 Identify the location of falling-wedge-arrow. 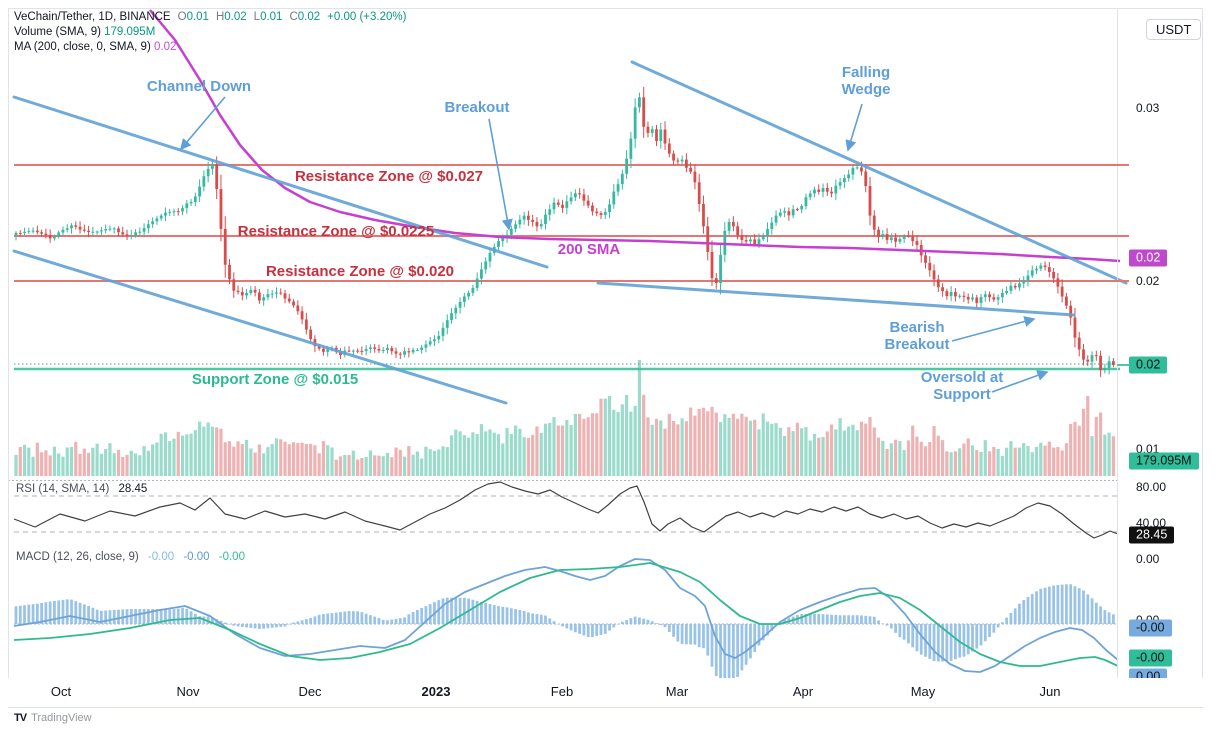
(854, 127).